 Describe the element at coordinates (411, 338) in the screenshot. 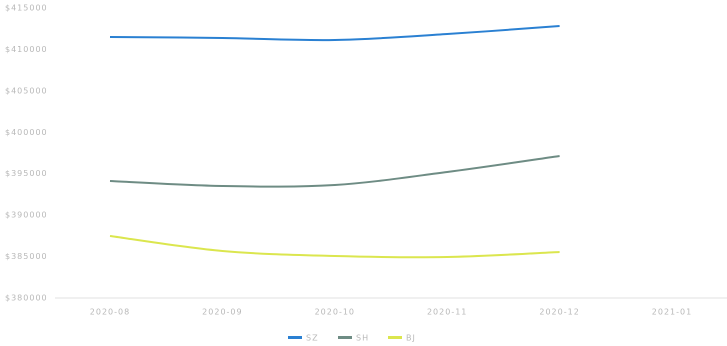

I see `legend-label: BJ` at that location.